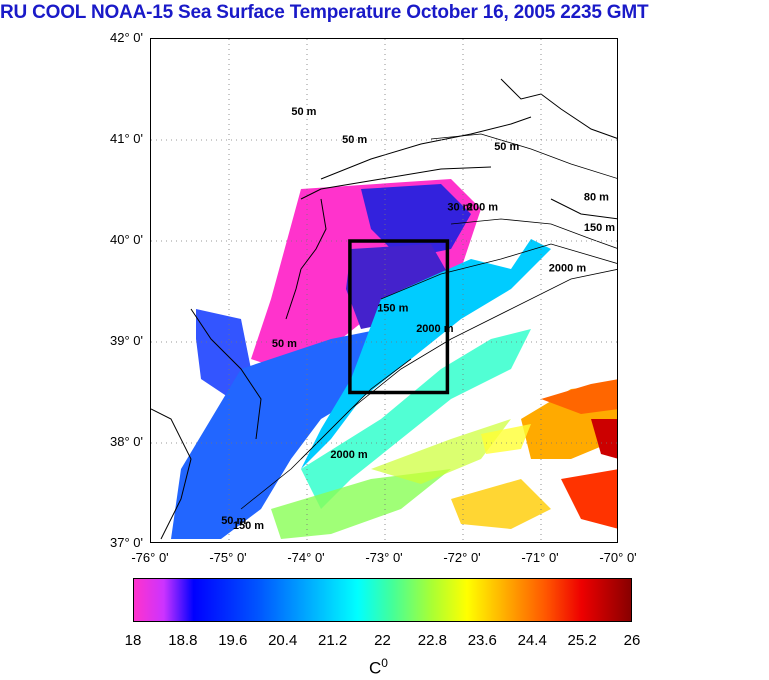  Describe the element at coordinates (283, 640) in the screenshot. I see `colorbar-tick-label: 20.4` at that location.